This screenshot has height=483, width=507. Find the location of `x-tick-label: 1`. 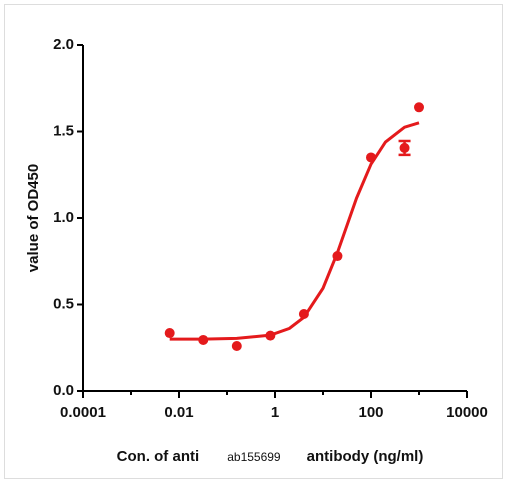

x-tick-label: 1 is located at coordinates (275, 412).